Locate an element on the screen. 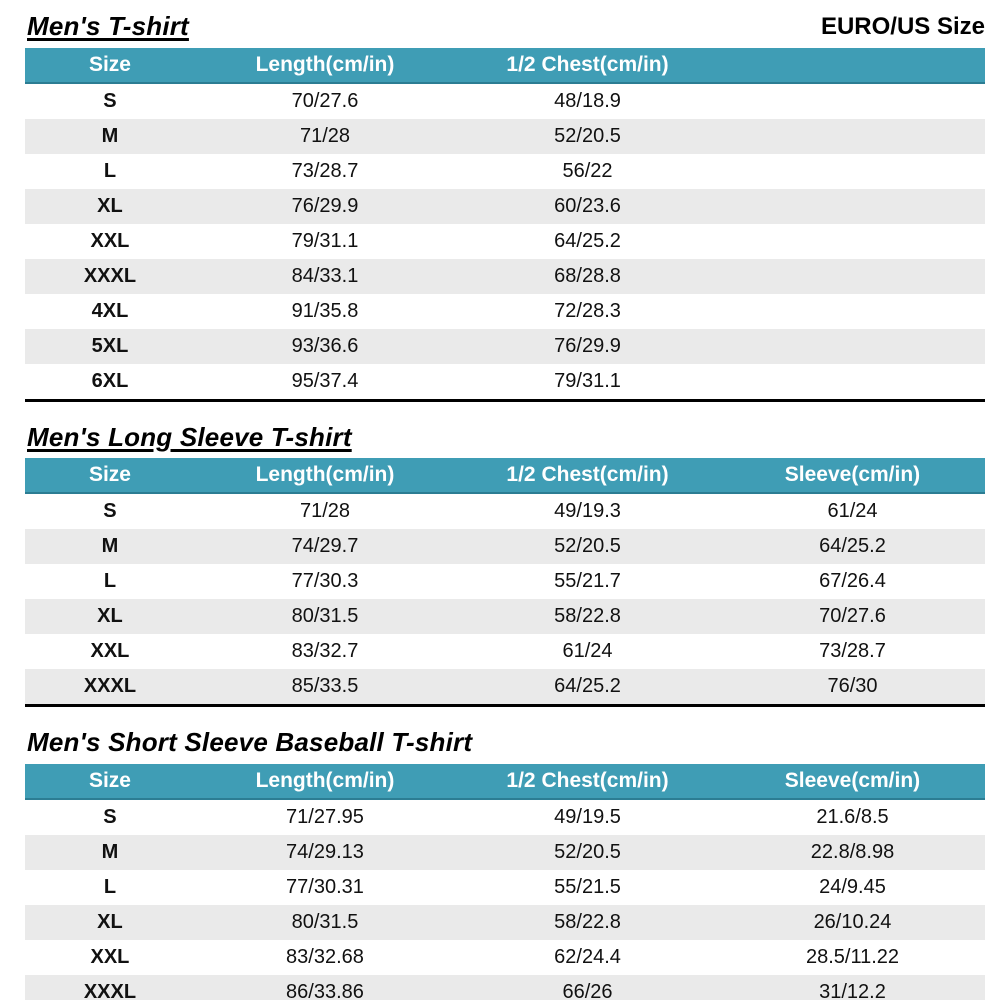 The image size is (1000, 1000). measurement-cell: 28.5/11.22 is located at coordinates (852, 956).